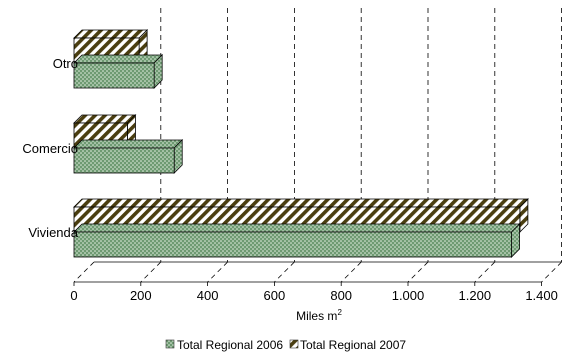 Image resolution: width=582 pixels, height=354 pixels. I want to click on category-labels: Vivienda Comercio Otro, so click(50, 148).